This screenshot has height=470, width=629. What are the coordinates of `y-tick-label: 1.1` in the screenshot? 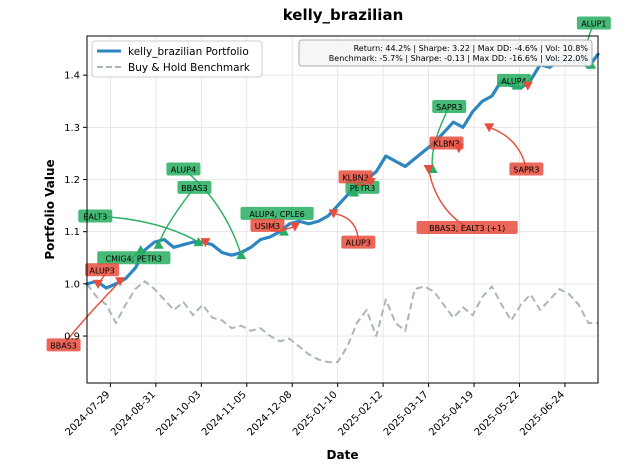 It's located at (72, 232).